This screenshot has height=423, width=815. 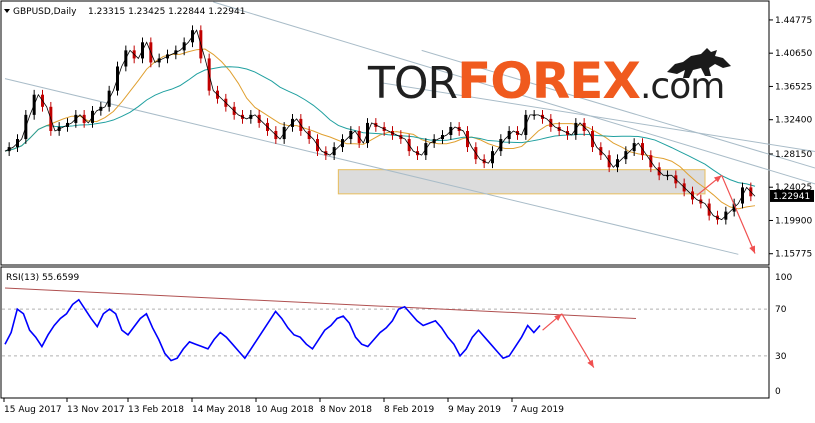 I want to click on logo-part-com: .com, so click(x=682, y=86).